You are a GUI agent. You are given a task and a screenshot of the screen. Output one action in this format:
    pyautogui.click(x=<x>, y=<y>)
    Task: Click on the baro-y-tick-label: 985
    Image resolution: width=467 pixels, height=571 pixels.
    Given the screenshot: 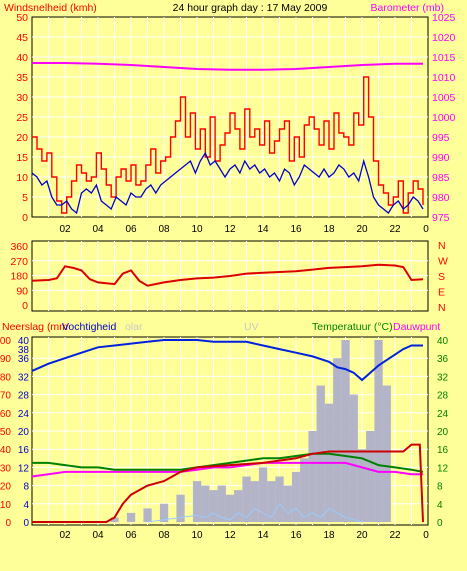 What is the action you would take?
    pyautogui.click(x=441, y=178)
    